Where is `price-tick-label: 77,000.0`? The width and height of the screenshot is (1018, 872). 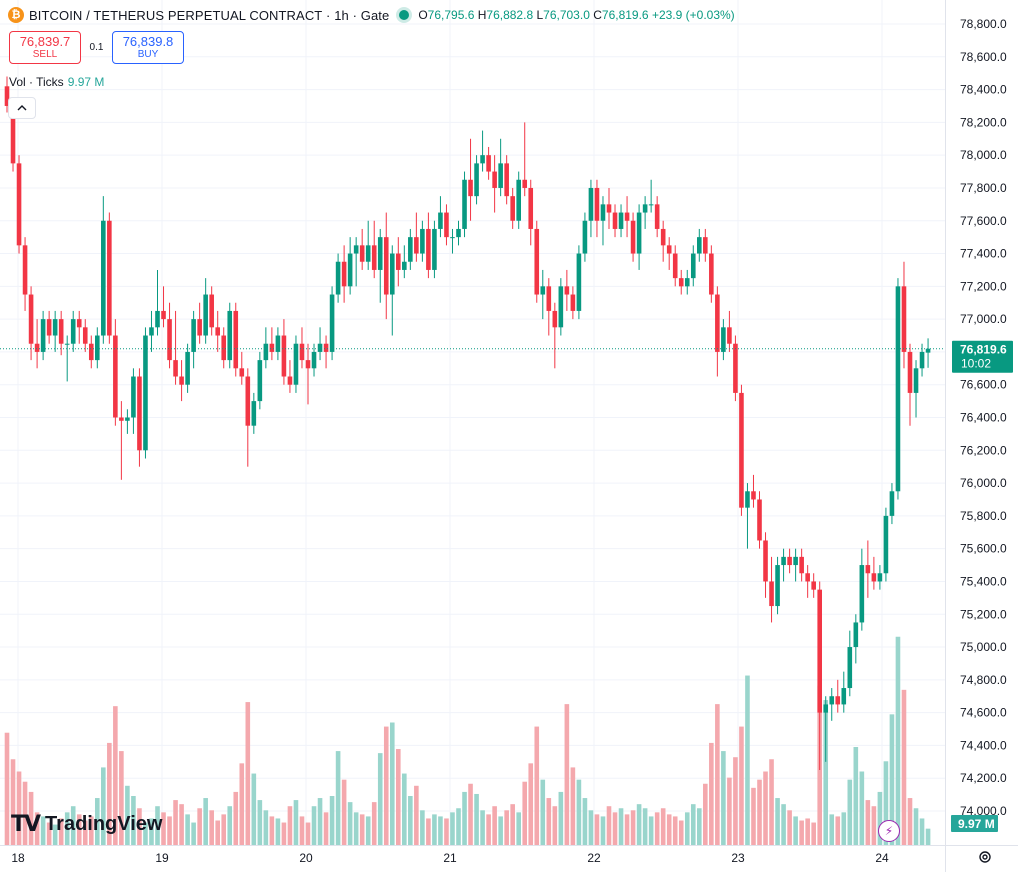 price-tick-label: 77,000.0 is located at coordinates (983, 319).